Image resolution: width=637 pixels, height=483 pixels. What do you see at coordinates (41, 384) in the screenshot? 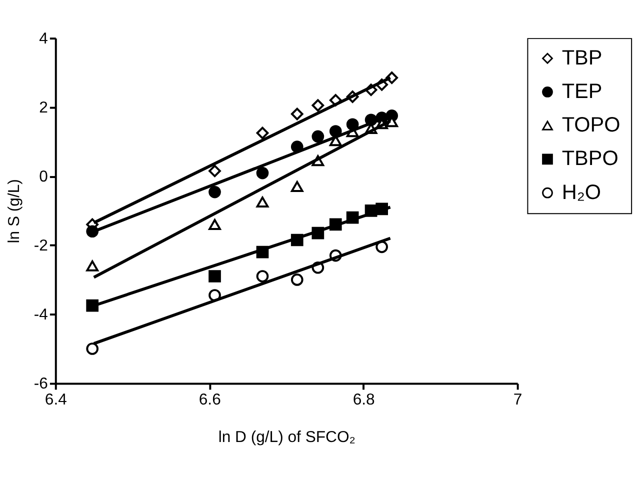
I see `y-tick-label: -6` at bounding box center [41, 384].